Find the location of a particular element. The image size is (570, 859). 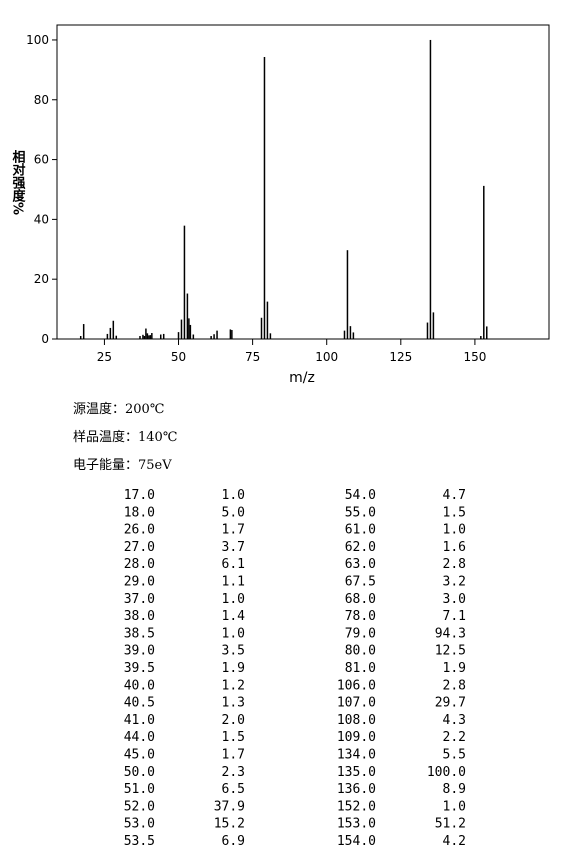

intensity-cell: 3.2 is located at coordinates (454, 582).